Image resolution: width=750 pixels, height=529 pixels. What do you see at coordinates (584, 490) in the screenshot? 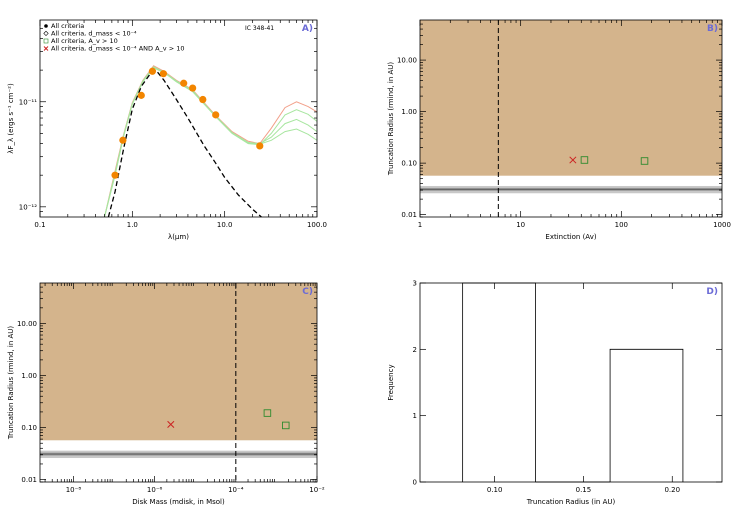
I see `x-tick-label: 0.15` at bounding box center [584, 490].